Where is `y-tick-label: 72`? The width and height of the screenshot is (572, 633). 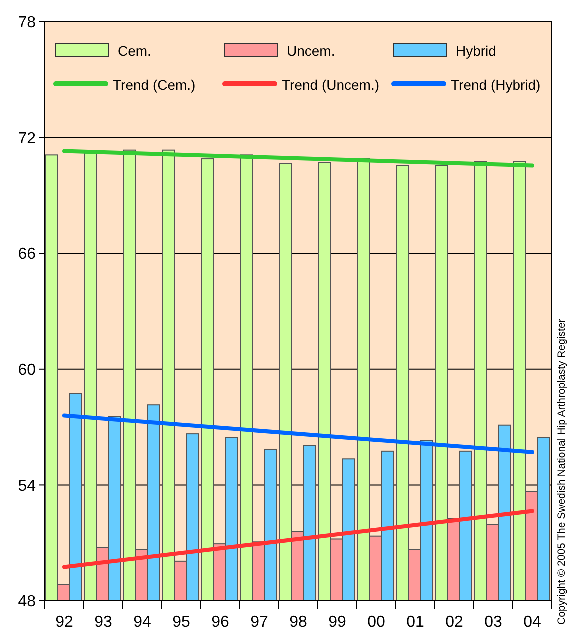 y-tick-label: 72 is located at coordinates (27, 139).